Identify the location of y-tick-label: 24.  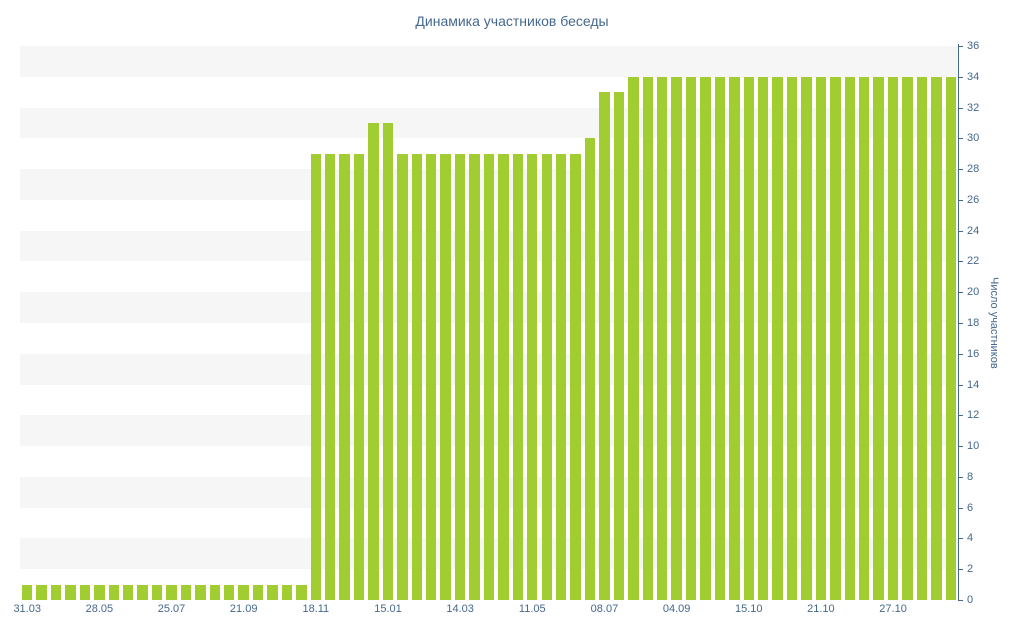
(973, 230).